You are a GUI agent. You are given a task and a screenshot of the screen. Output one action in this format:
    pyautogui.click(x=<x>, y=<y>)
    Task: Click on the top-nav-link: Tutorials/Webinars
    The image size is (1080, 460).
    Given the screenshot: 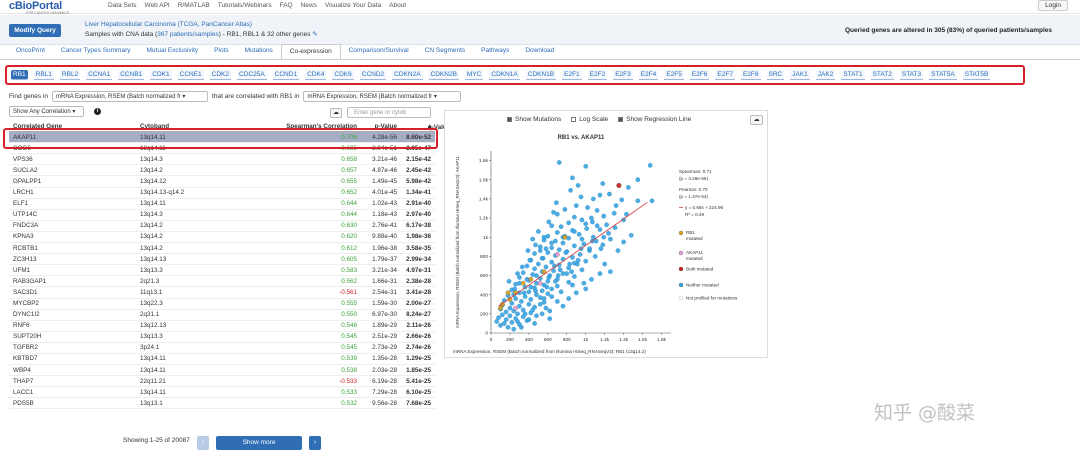 What is the action you would take?
    pyautogui.click(x=244, y=5)
    